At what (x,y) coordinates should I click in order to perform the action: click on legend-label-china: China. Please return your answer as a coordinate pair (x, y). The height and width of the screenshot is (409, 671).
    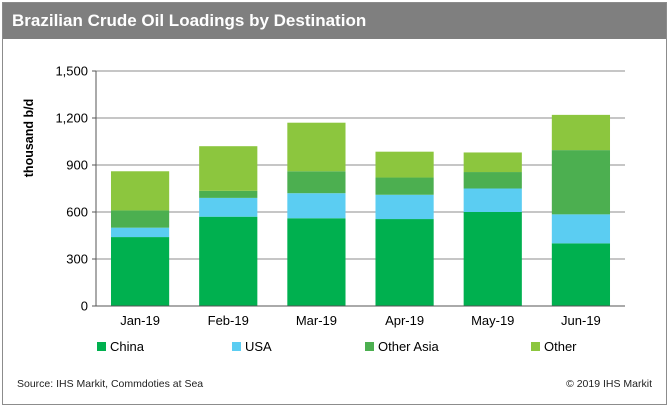
    Looking at the image, I should click on (127, 346).